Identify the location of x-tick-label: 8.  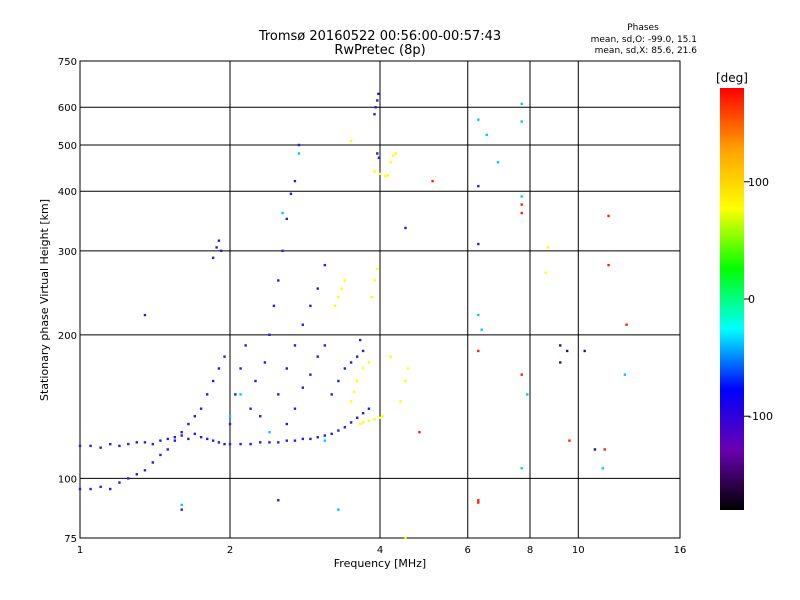
(530, 550).